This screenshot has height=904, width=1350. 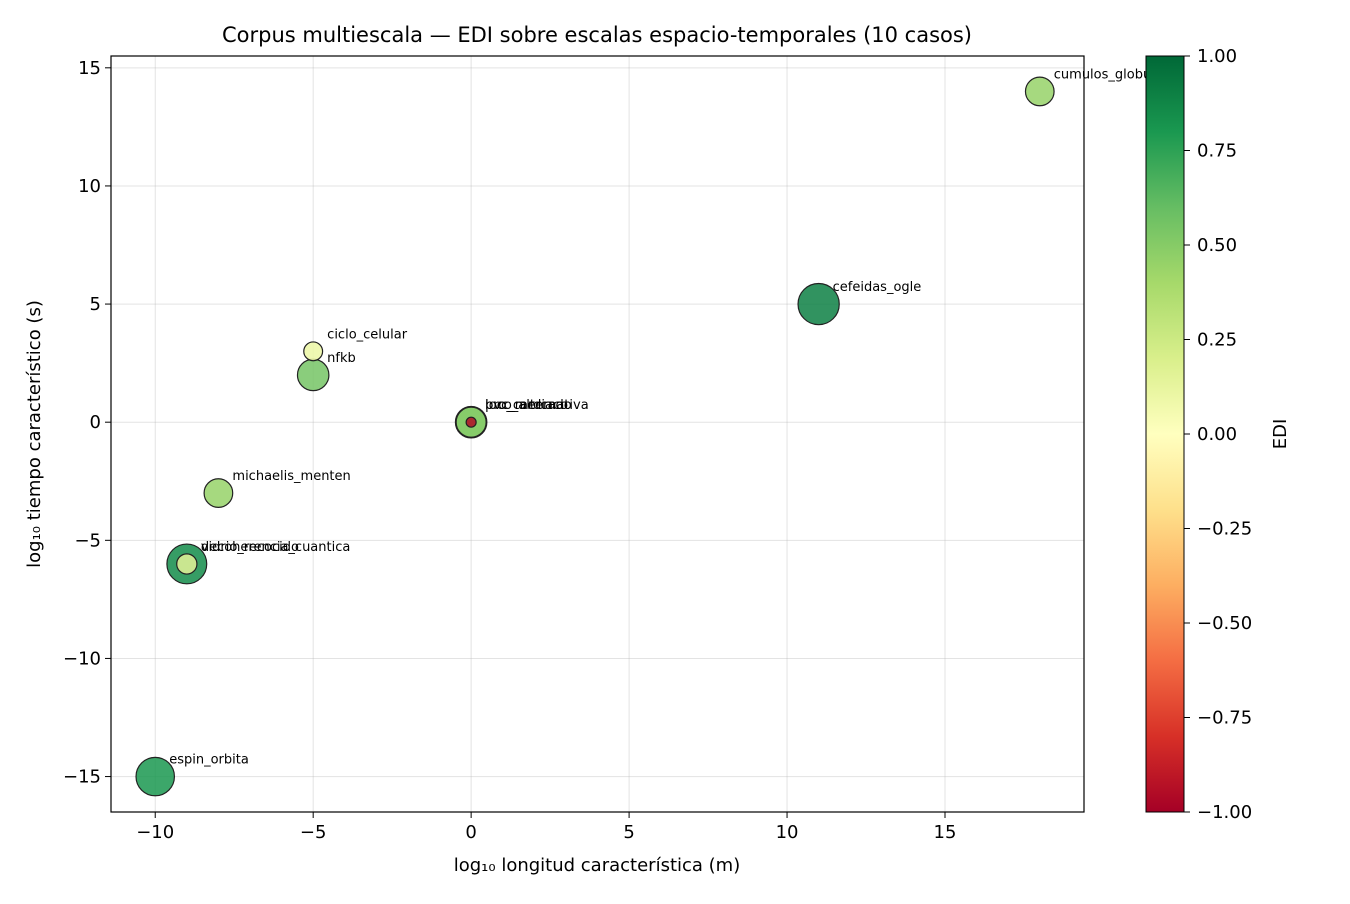 I want to click on point-label: nfkb, so click(x=341, y=358).